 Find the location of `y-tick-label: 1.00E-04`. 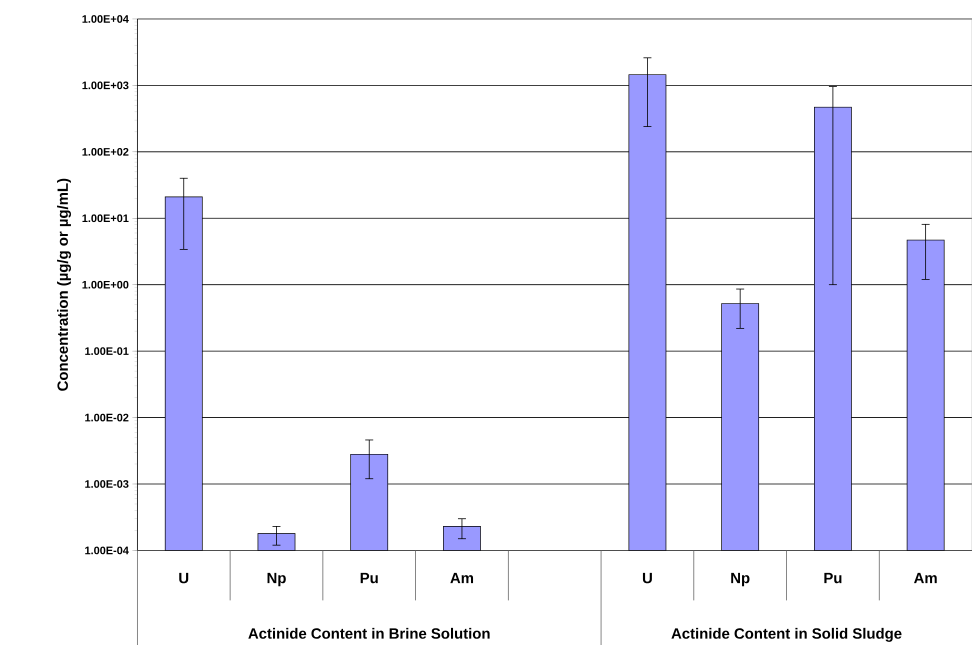

y-tick-label: 1.00E-04 is located at coordinates (107, 550).